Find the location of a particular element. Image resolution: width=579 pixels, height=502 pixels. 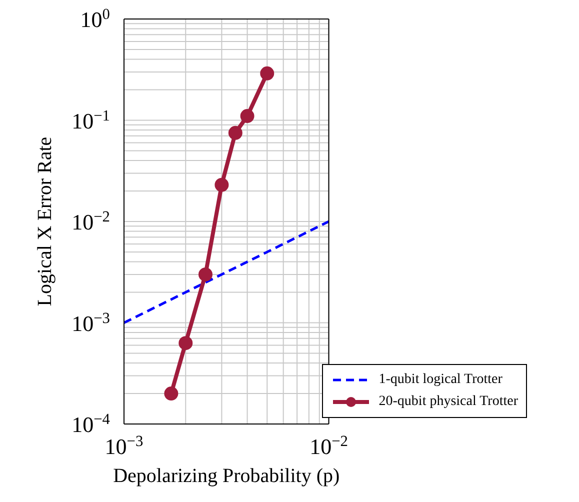

y-axis-title: Logical X Error Rate is located at coordinates (45, 221).